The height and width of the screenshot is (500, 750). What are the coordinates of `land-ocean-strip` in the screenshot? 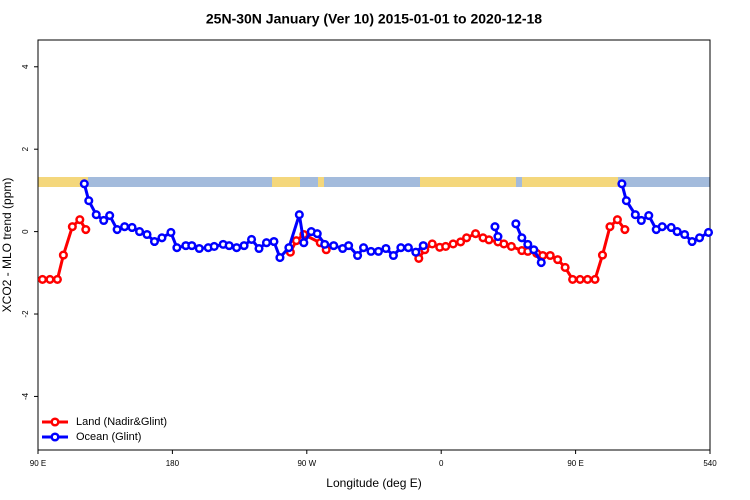 It's located at (374, 182).